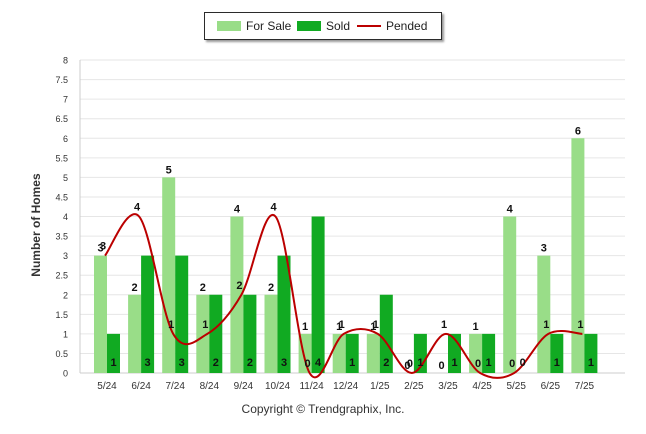  What do you see at coordinates (175, 386) in the screenshot?
I see `x-tick-label: 7/24` at bounding box center [175, 386].